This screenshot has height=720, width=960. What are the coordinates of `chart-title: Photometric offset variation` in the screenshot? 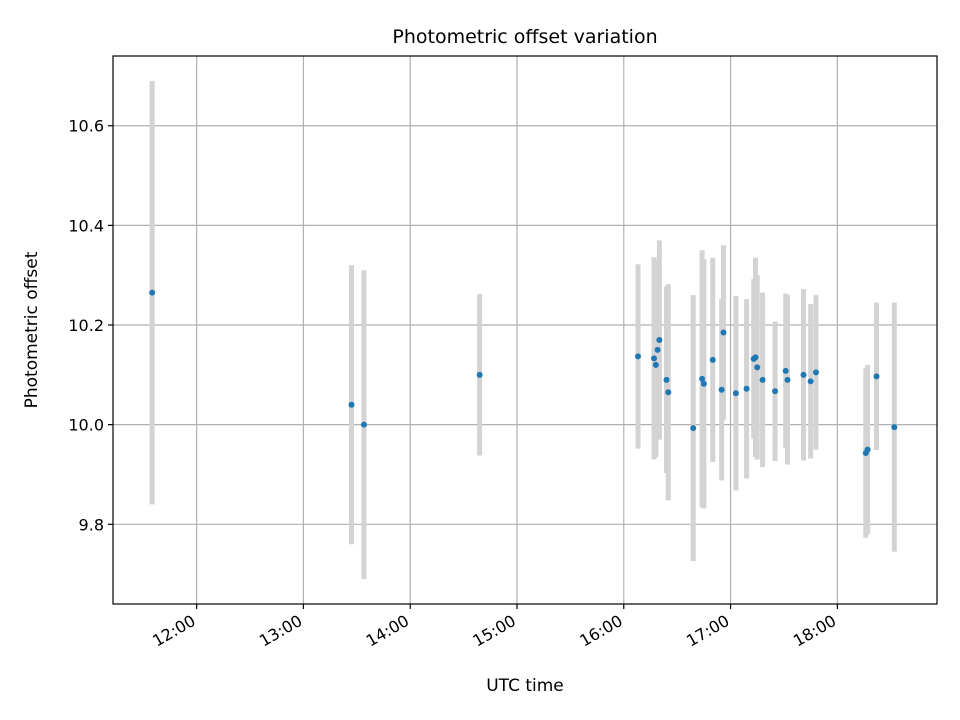 It's located at (524, 37).